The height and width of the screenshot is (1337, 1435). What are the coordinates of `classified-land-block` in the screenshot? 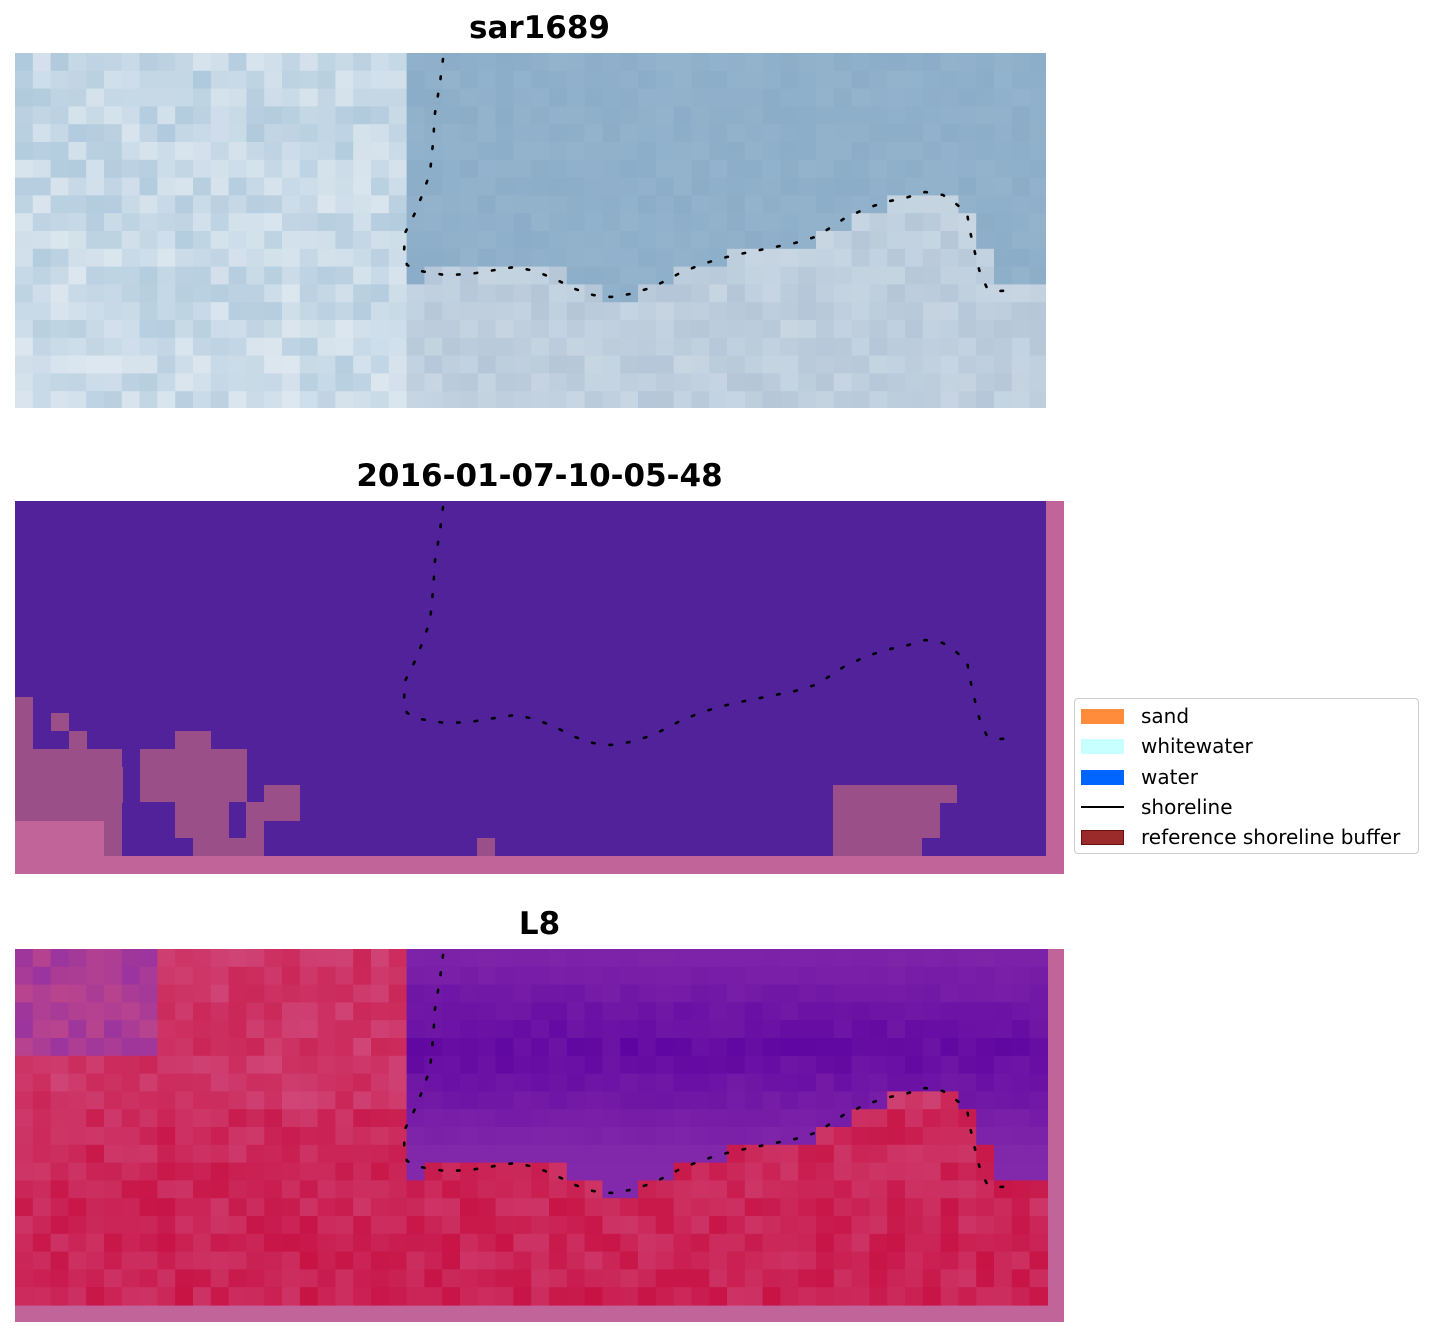 It's located at (78, 740).